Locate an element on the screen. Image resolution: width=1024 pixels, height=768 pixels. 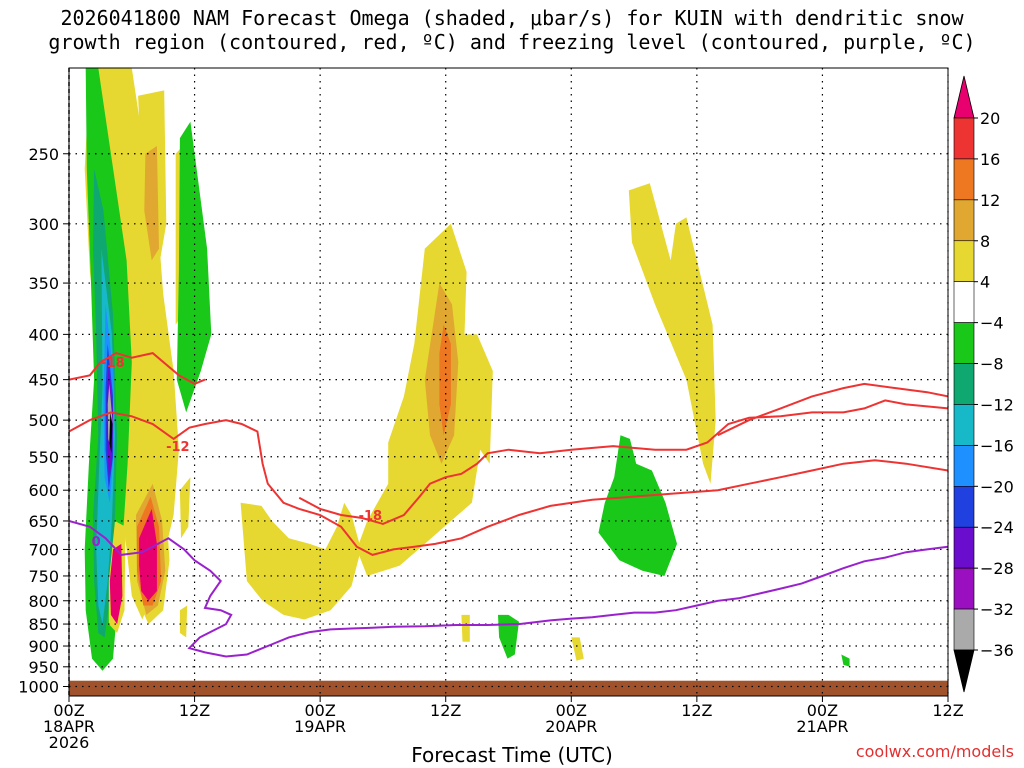
y-tick-label: 450 is located at coordinates (43, 380).